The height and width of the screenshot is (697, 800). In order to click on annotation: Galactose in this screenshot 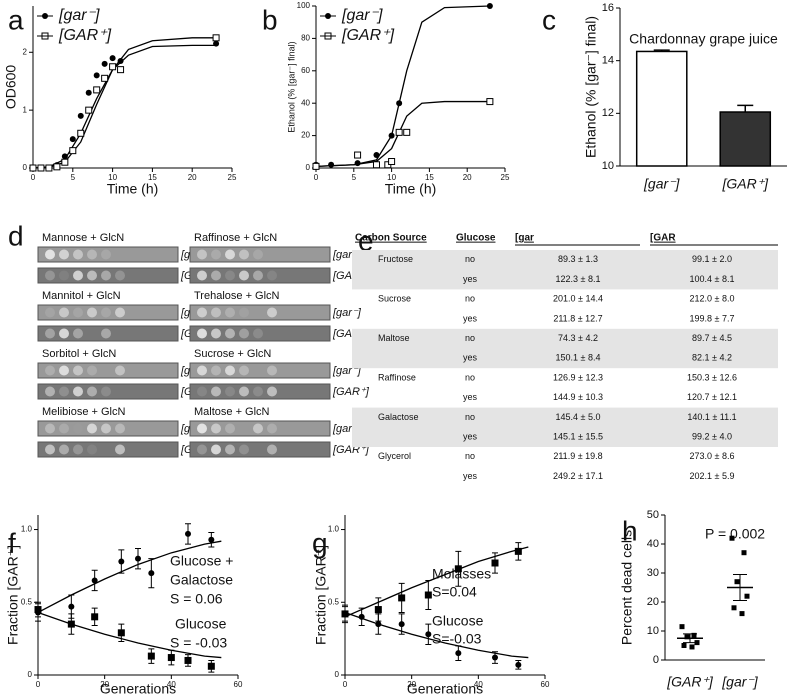, I will do `click(201, 580)`.